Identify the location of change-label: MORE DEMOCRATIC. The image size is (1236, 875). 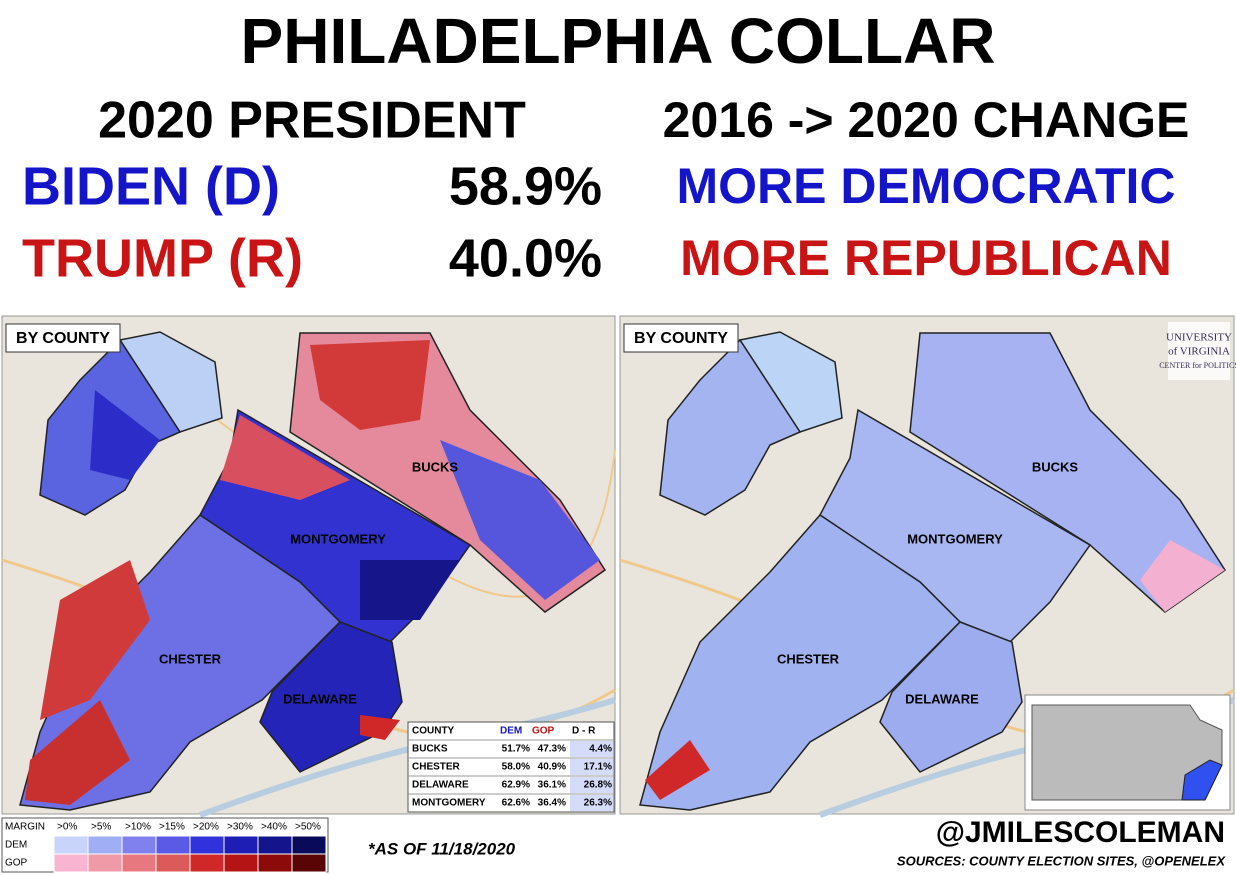
(925, 186).